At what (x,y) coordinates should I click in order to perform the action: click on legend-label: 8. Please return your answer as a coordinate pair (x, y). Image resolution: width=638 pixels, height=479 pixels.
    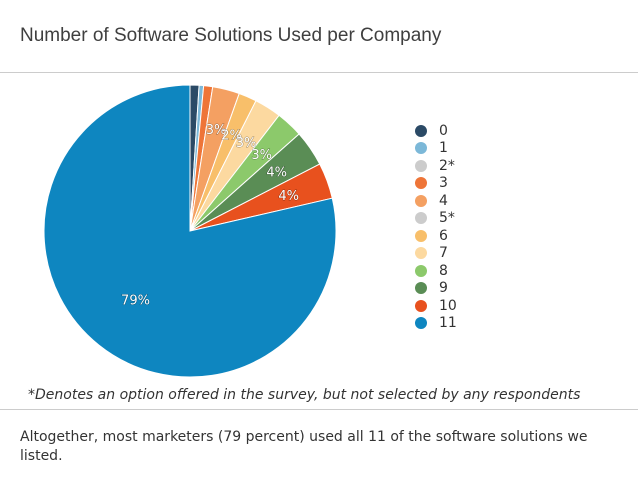
    Looking at the image, I should click on (443, 270).